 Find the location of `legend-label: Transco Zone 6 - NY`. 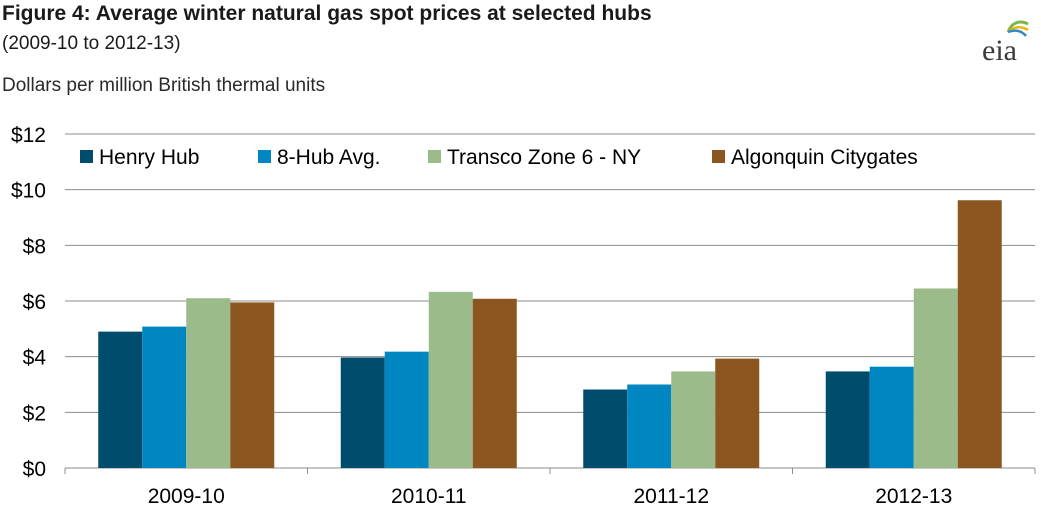

legend-label: Transco Zone 6 - NY is located at coordinates (544, 157).